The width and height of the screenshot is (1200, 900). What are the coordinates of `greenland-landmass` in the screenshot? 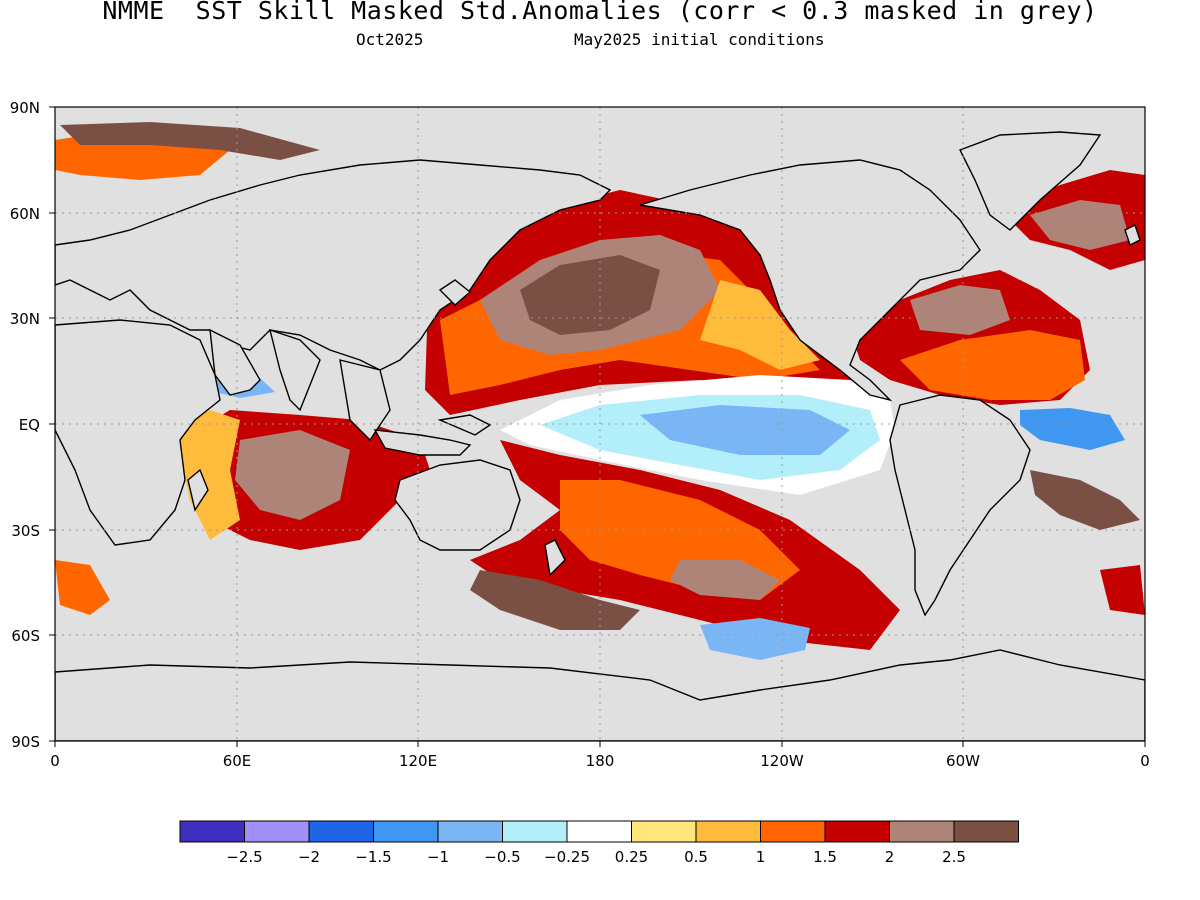 It's located at (1030, 181).